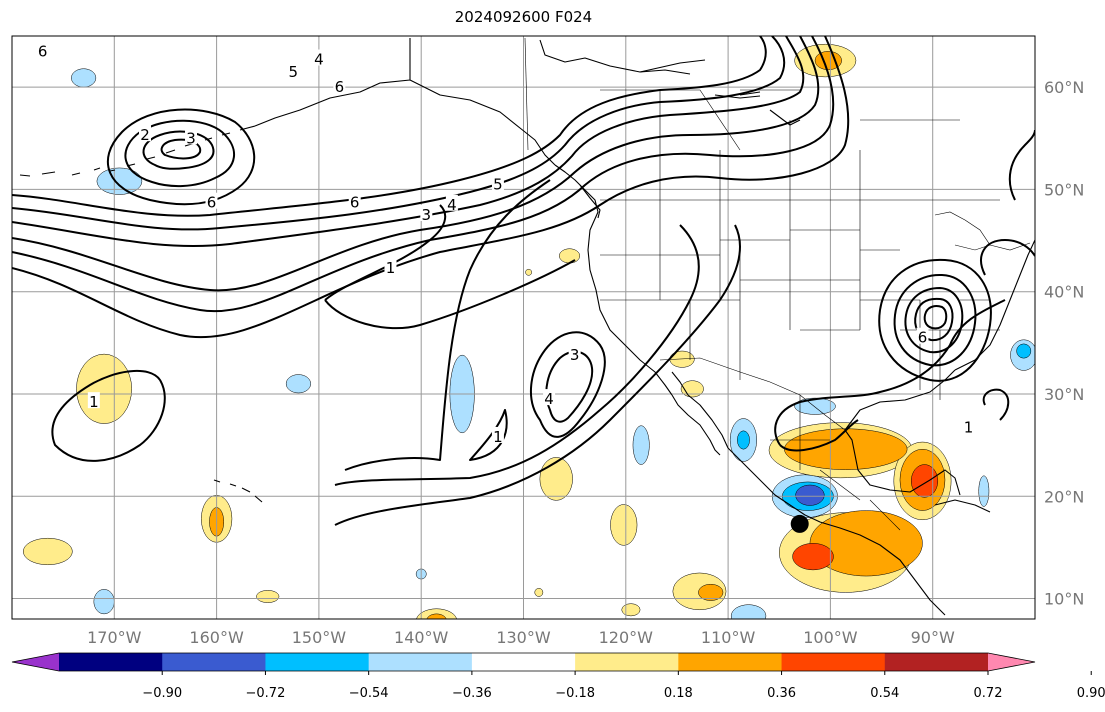  I want to click on map-title: 2024092600 F024, so click(523, 17).